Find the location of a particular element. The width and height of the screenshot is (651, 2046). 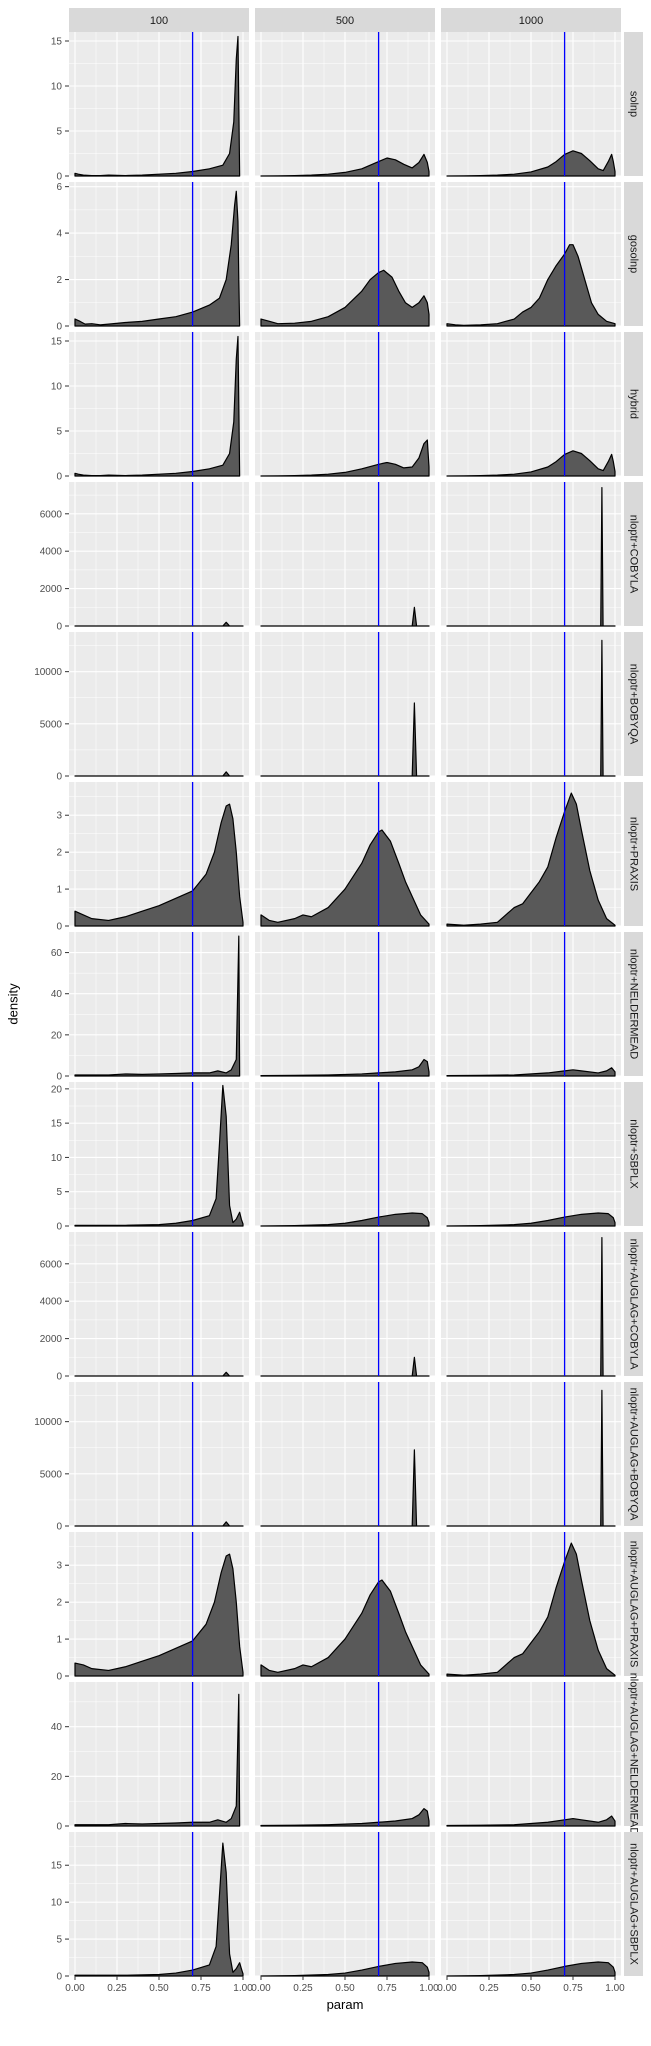

row-strip-label: gosolnp is located at coordinates (634, 254).